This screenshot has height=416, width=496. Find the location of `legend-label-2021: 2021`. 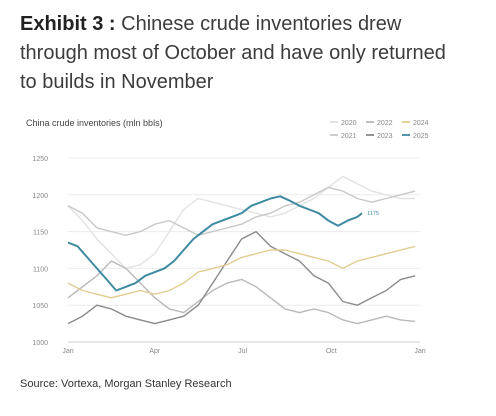

legend-label-2021: 2021 is located at coordinates (349, 136).